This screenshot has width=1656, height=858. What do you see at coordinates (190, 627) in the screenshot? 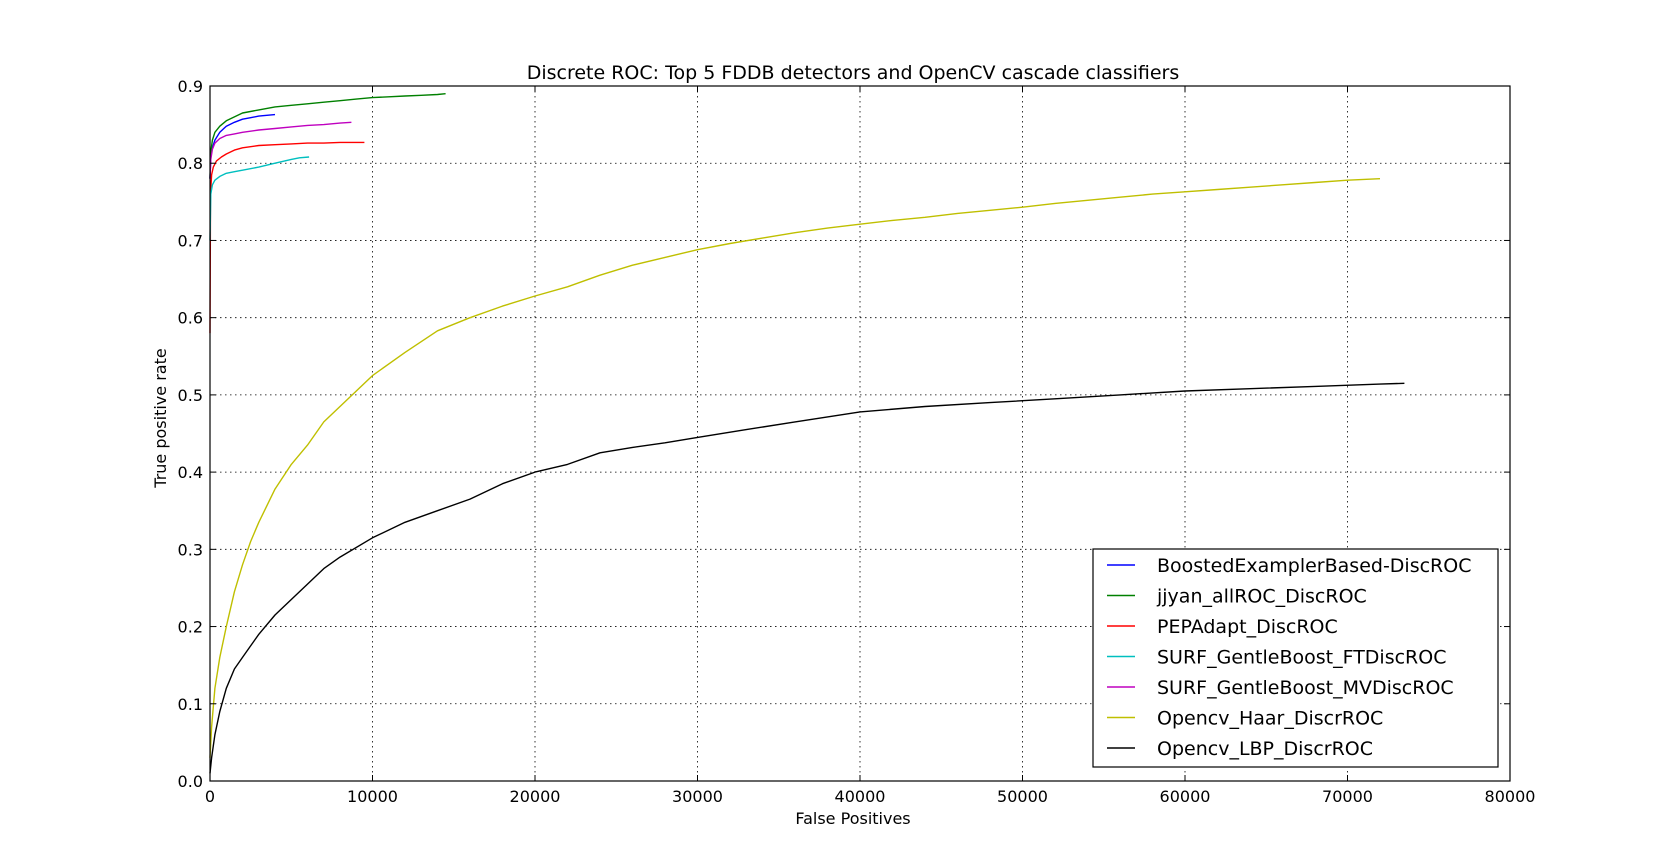
I see `y-tick-label: 0.2` at bounding box center [190, 627].